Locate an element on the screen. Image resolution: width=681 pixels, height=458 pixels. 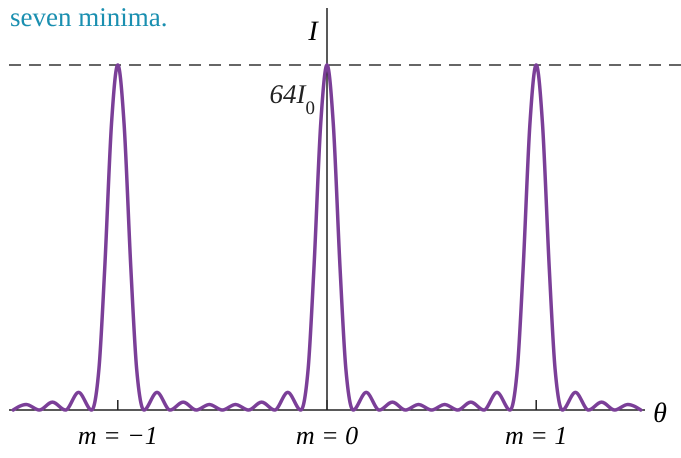
x-tick-label: m = 0 is located at coordinates (327, 435).